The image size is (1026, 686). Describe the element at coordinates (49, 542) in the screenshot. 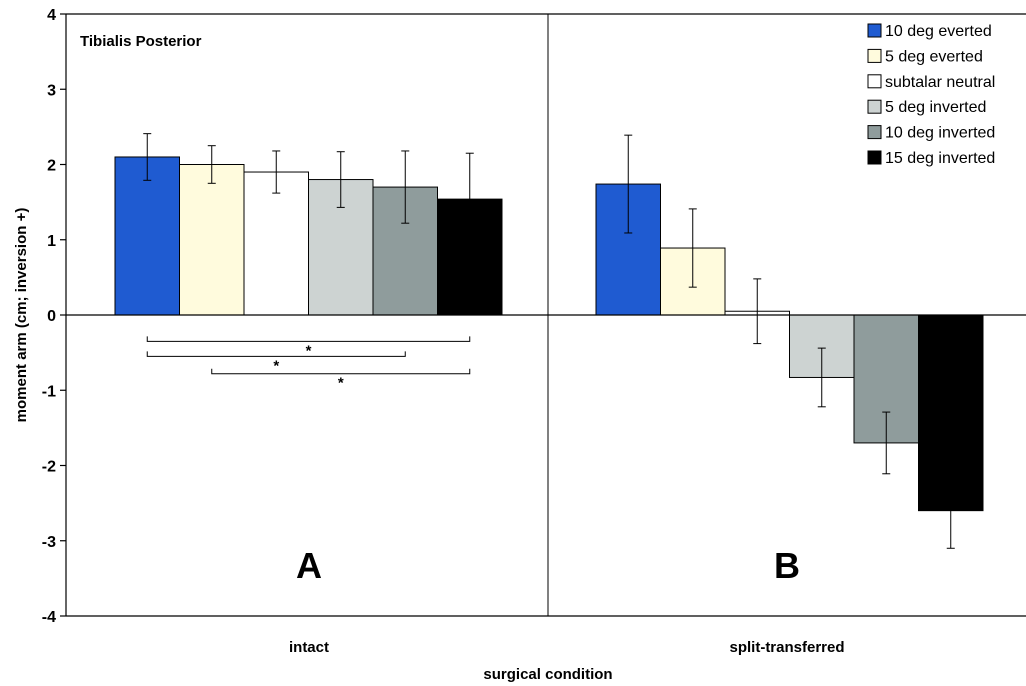

I see `y-tick-label: -3` at that location.